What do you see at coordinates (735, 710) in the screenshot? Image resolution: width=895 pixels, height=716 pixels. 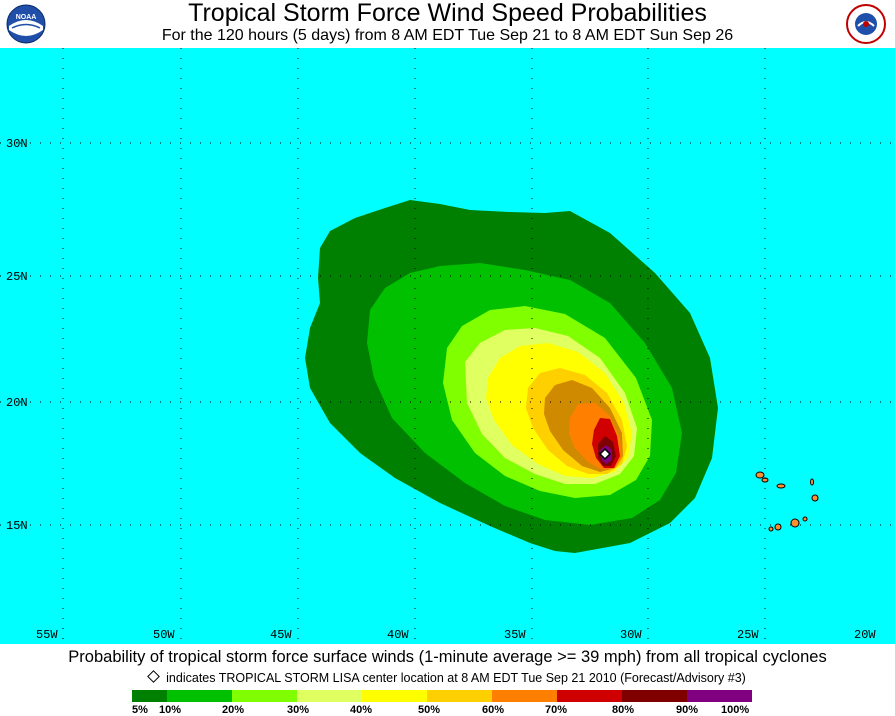 I see `legend-label-100: 100%` at bounding box center [735, 710].